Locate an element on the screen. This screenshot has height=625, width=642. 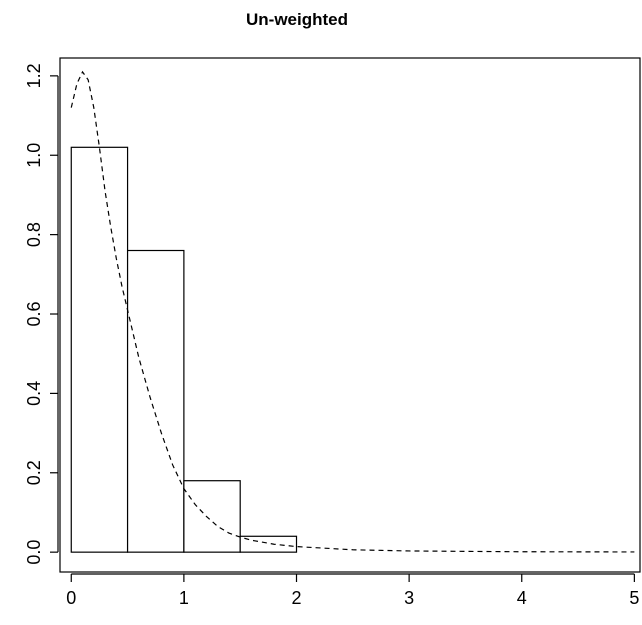
y-axis-ticks: 0.0 0.2 0.4 0.6 0.8 1.0 1.2 is located at coordinates (41, 314).